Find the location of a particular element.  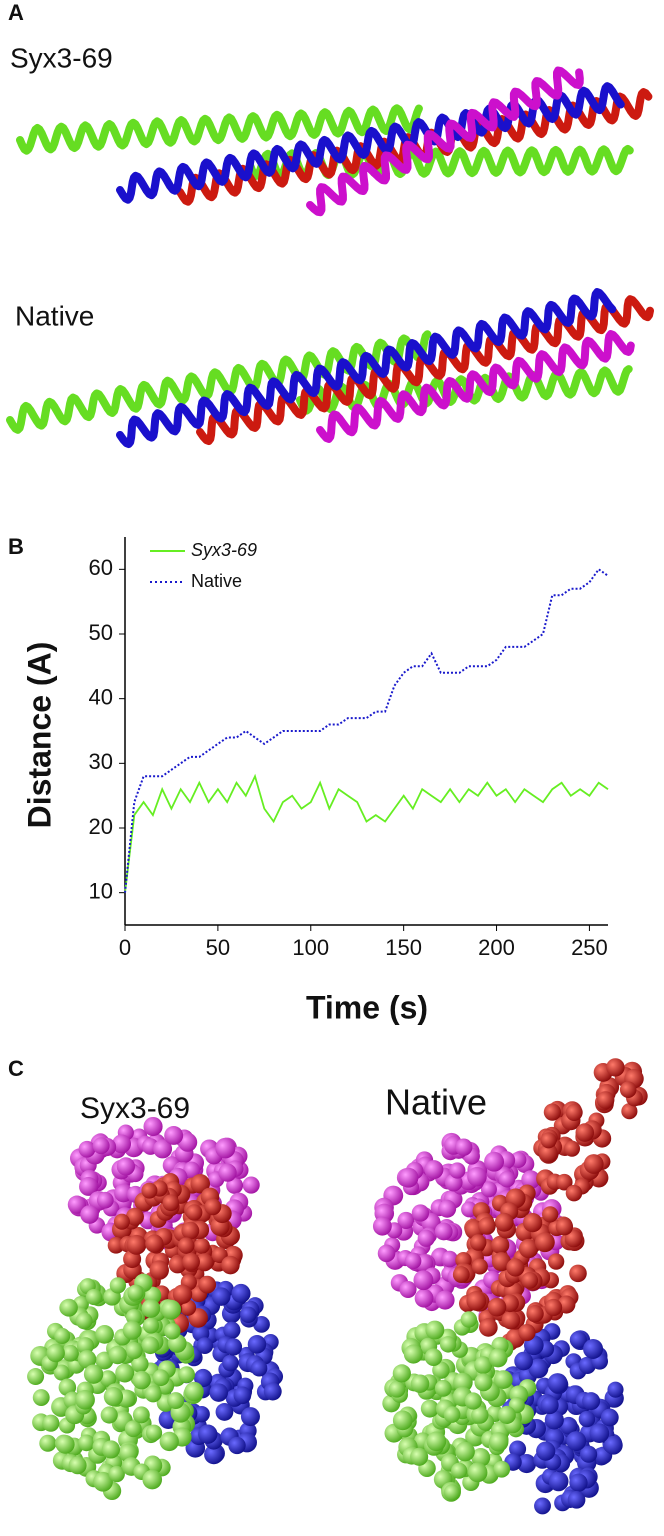

x-tick-label: 50 is located at coordinates (218, 947).